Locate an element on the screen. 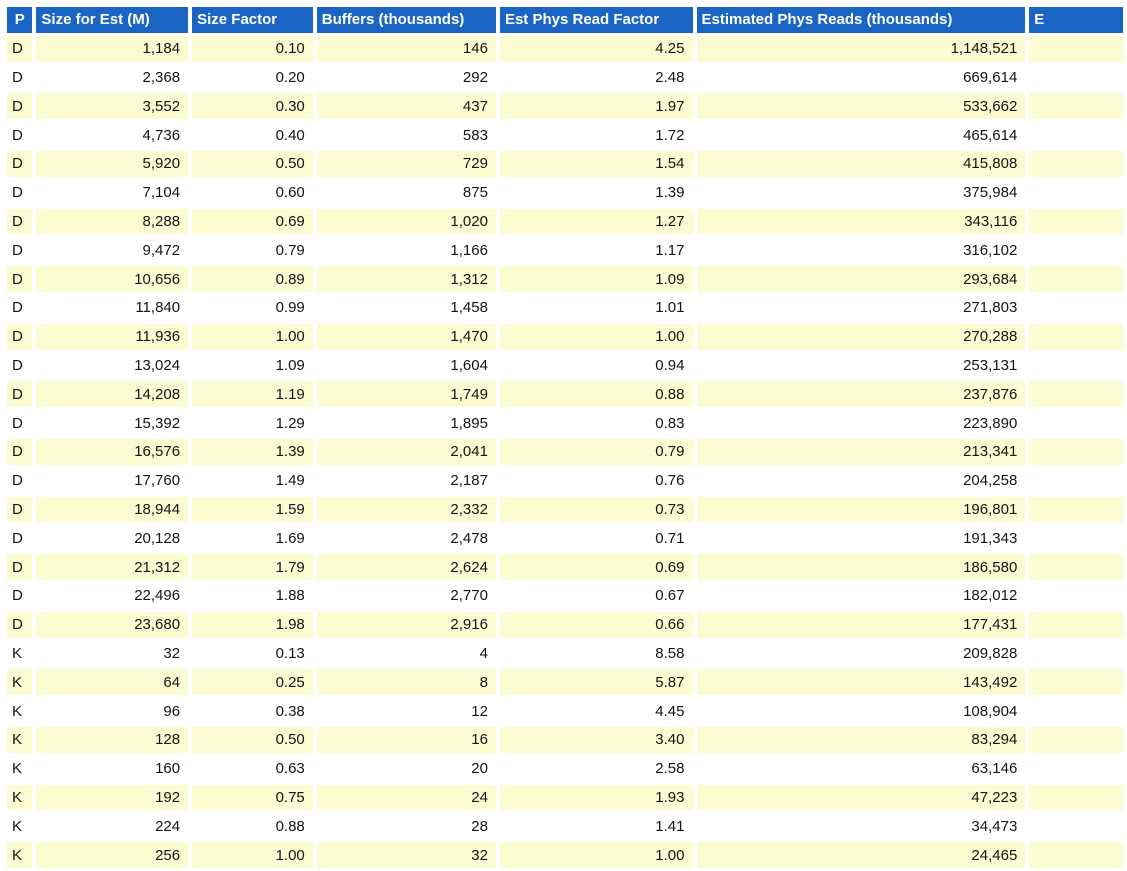 This screenshot has width=1127, height=871. table-cell-size_for_est_m: 17,760 is located at coordinates (112, 480).